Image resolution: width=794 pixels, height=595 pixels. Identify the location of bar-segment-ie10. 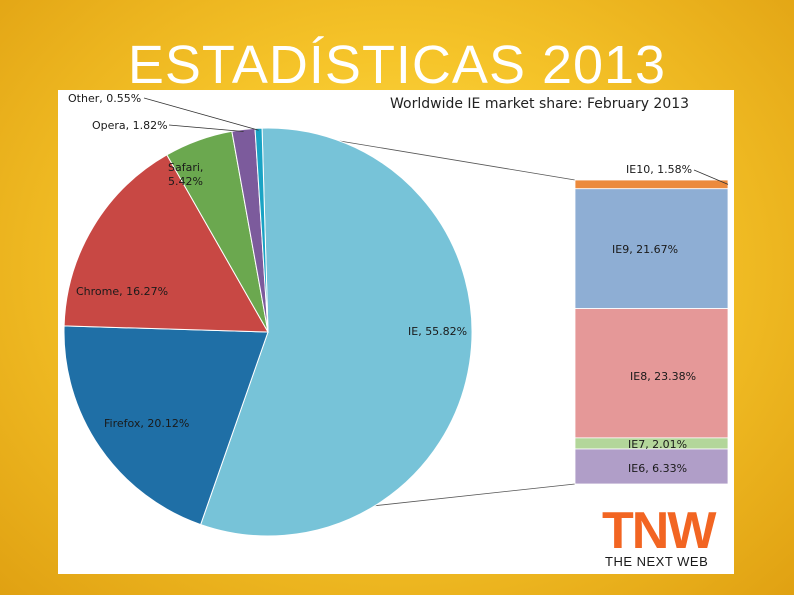
(651, 184).